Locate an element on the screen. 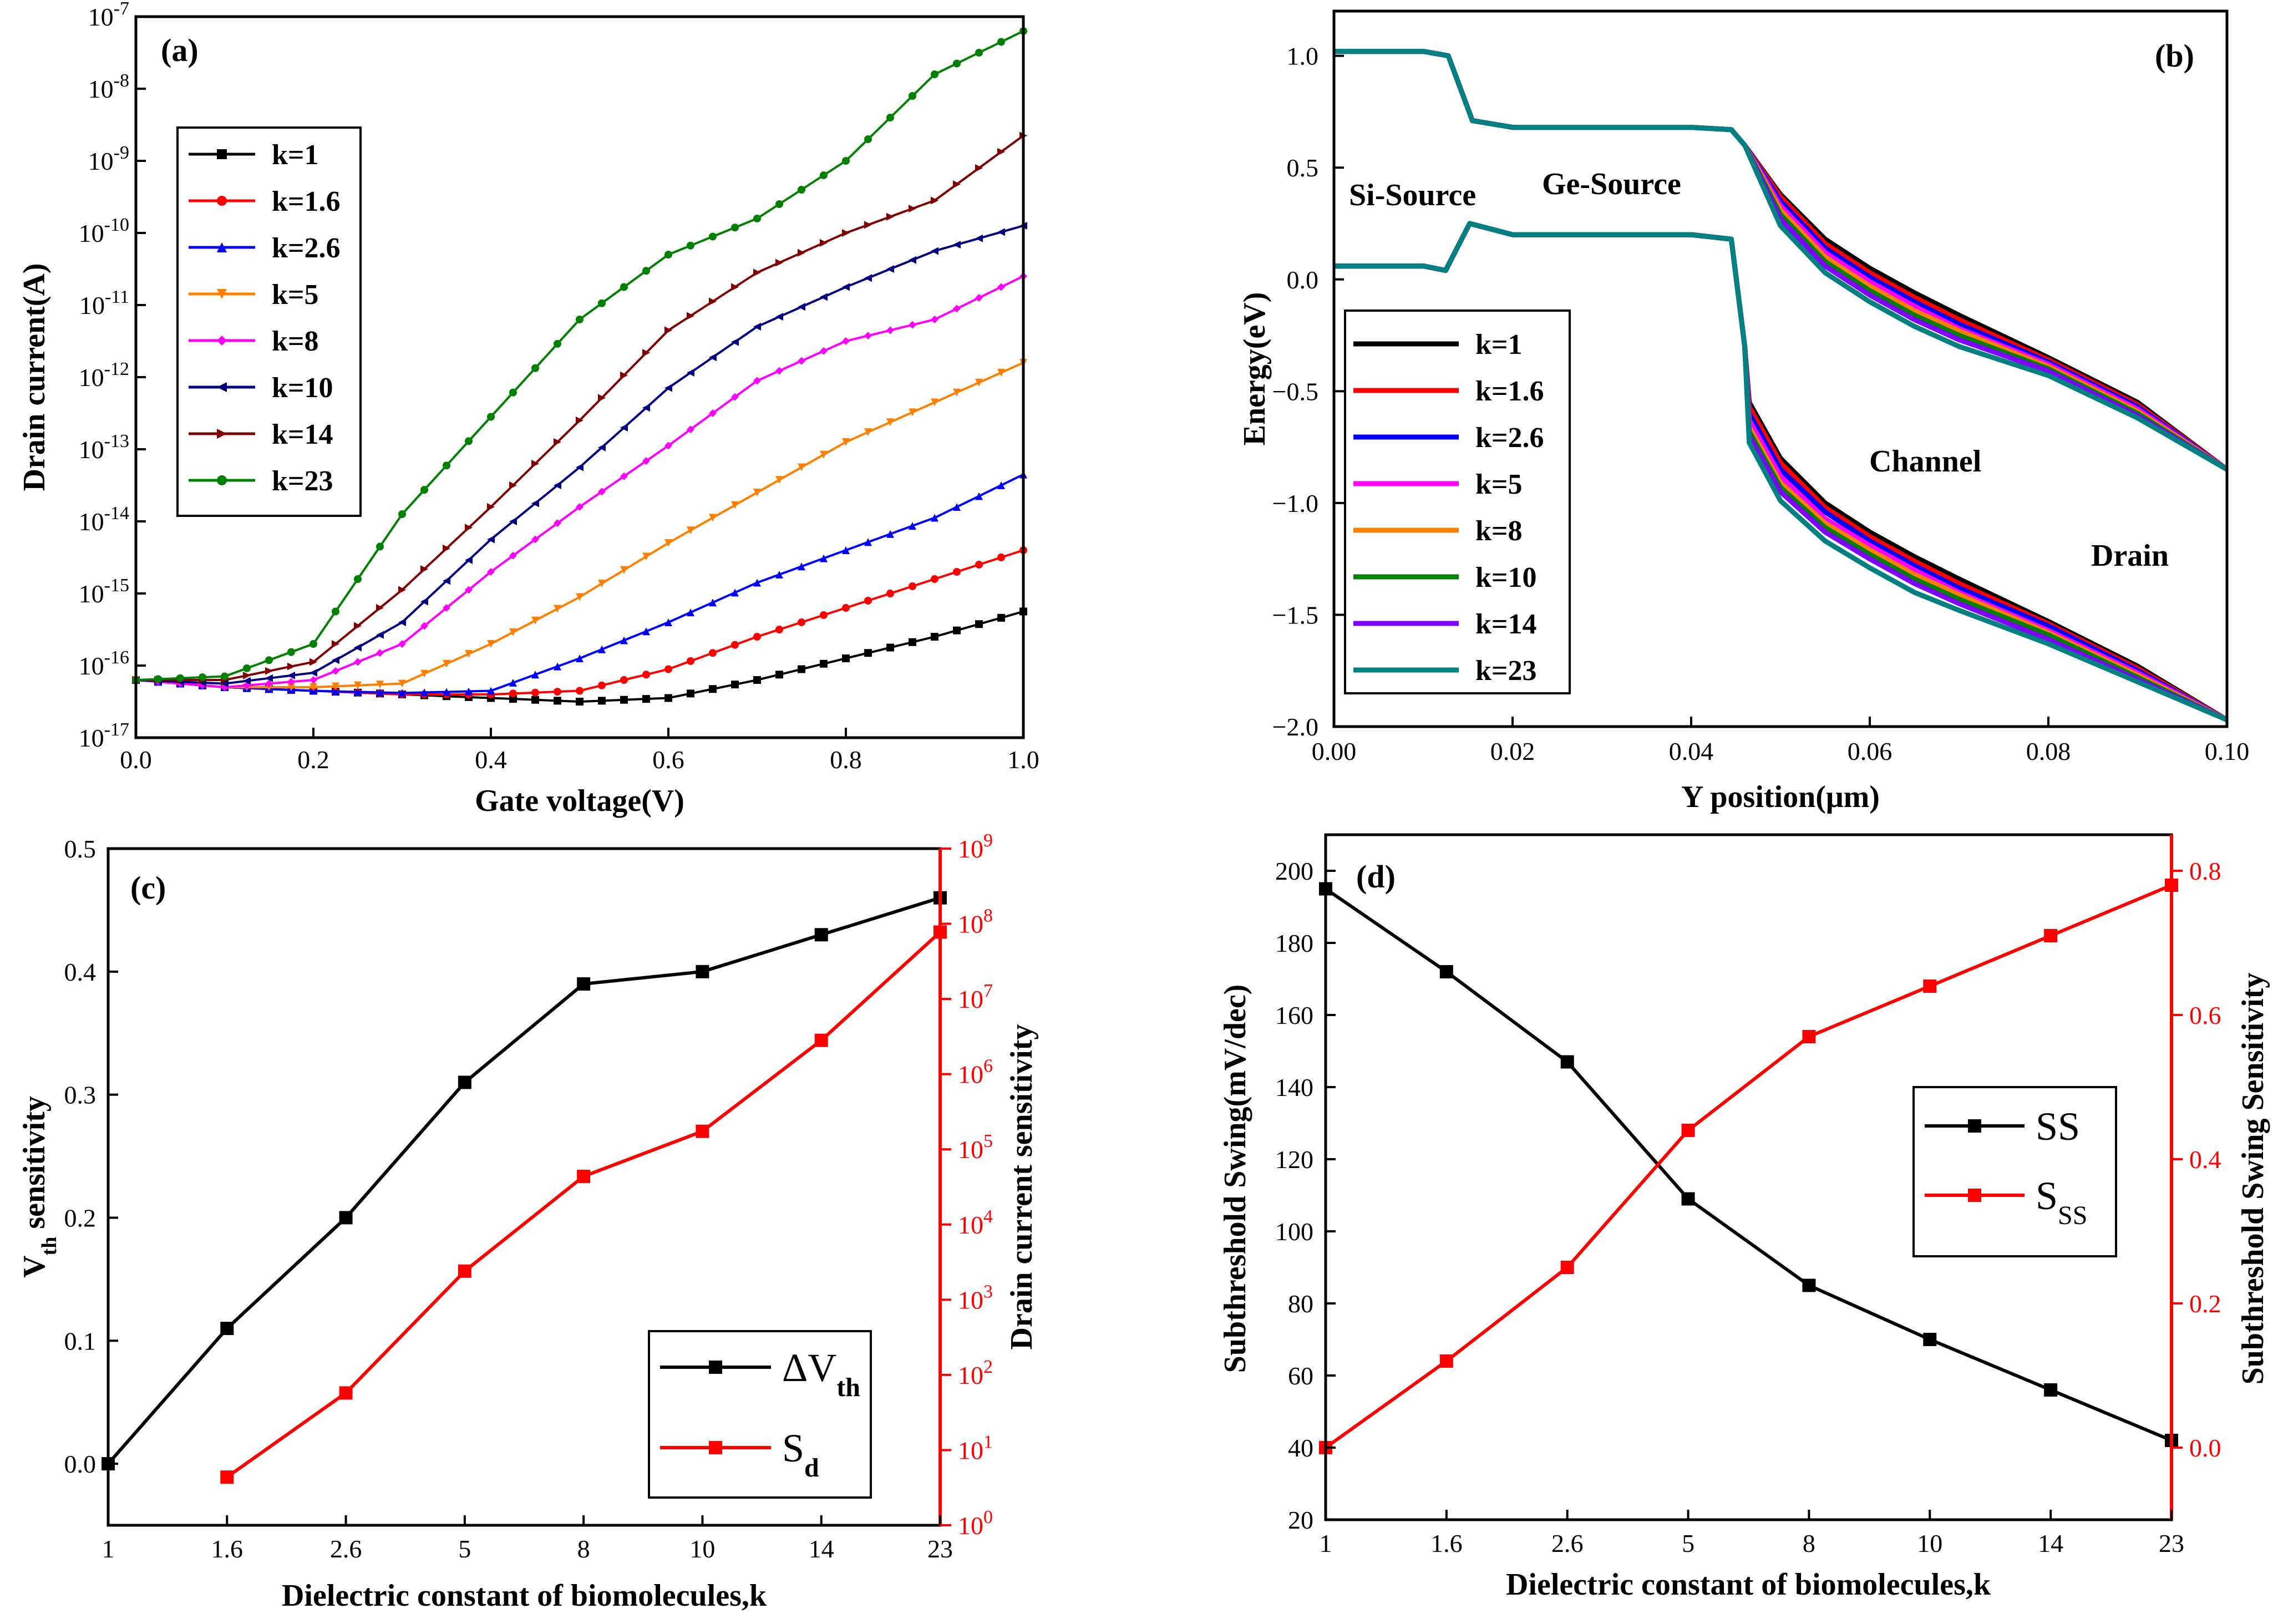  marker-SS is located at coordinates (1930, 1339).